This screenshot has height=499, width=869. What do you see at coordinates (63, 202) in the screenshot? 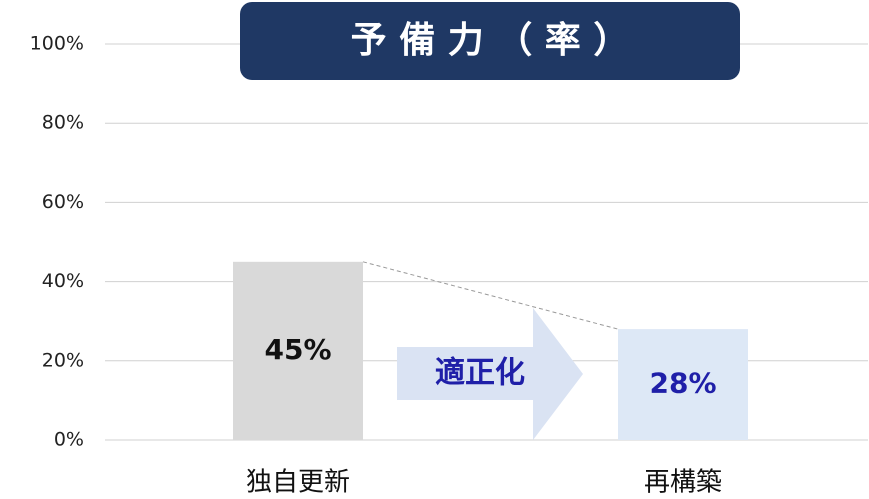
I see `y-tick-label: 60%` at bounding box center [63, 202].